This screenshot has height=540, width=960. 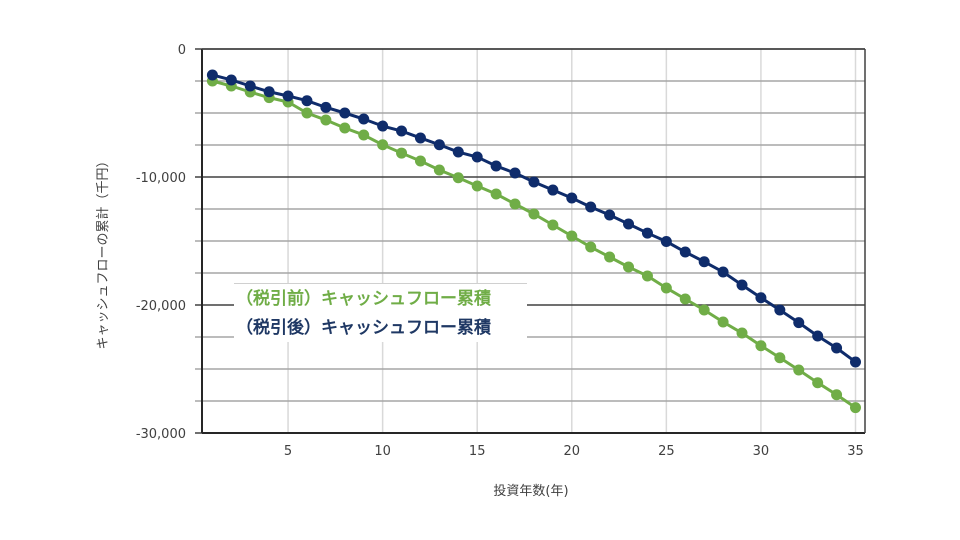 I want to click on legend-item-pretax: （税引前）キャッシュフロー累積, so click(x=363, y=299).